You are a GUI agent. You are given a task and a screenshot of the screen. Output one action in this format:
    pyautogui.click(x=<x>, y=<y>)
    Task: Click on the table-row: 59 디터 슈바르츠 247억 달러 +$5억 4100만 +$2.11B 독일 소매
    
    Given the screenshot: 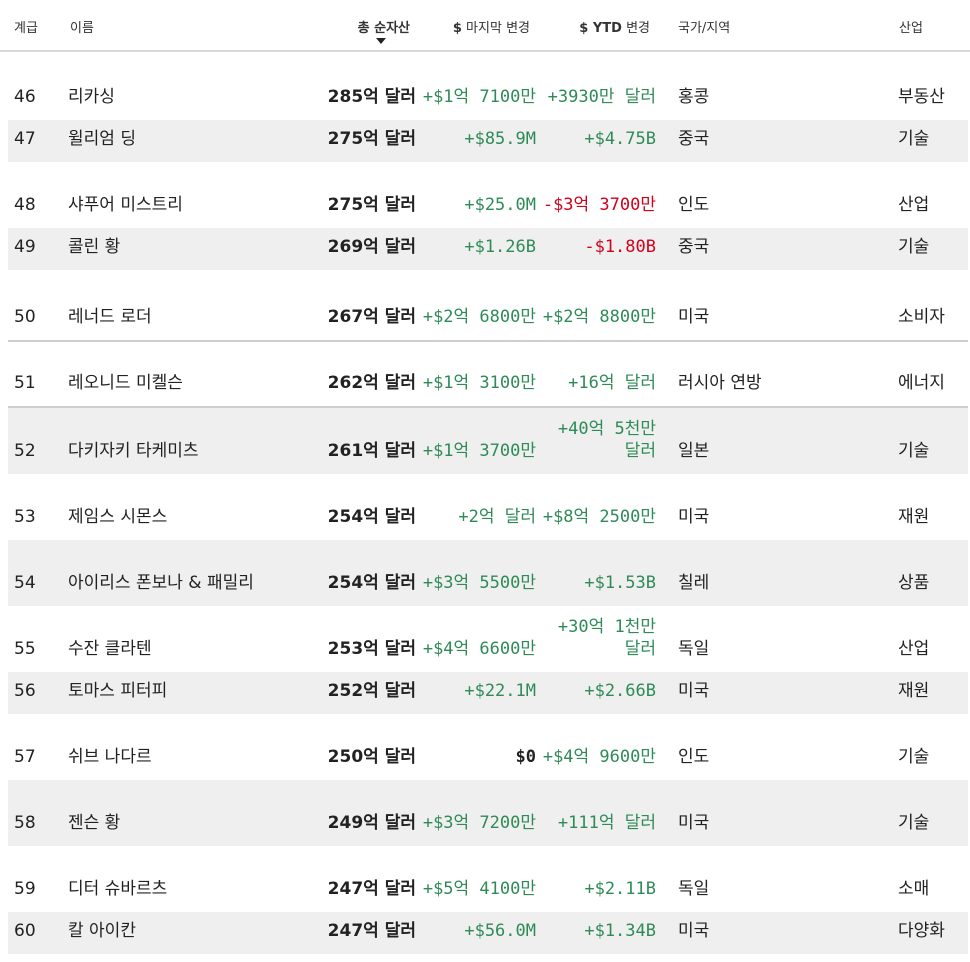 What is the action you would take?
    pyautogui.click(x=488, y=879)
    